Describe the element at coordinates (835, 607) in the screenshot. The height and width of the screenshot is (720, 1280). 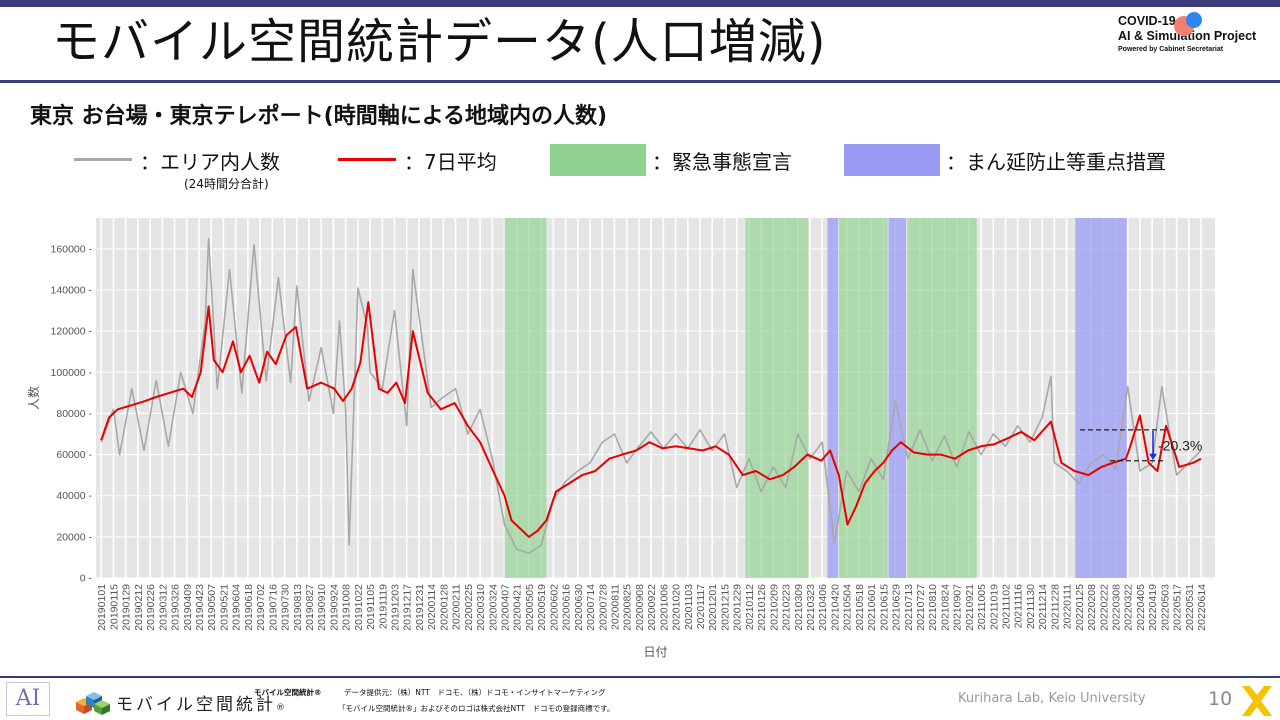
I see `x-tick-label: 20210420` at that location.